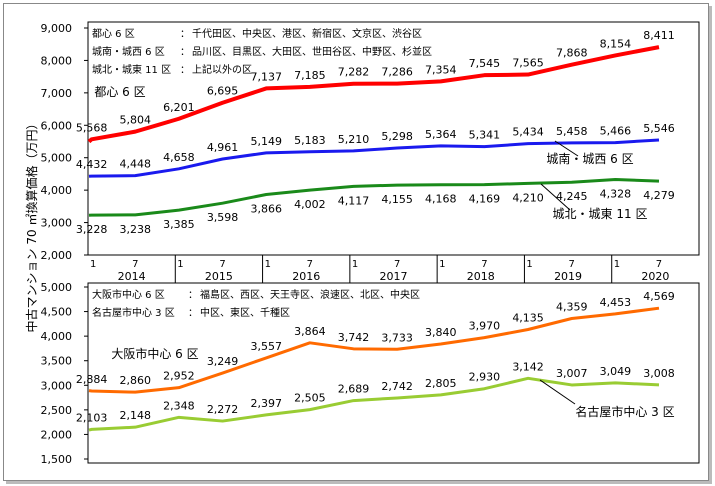  I want to click on data-label: 3,742, so click(354, 337).